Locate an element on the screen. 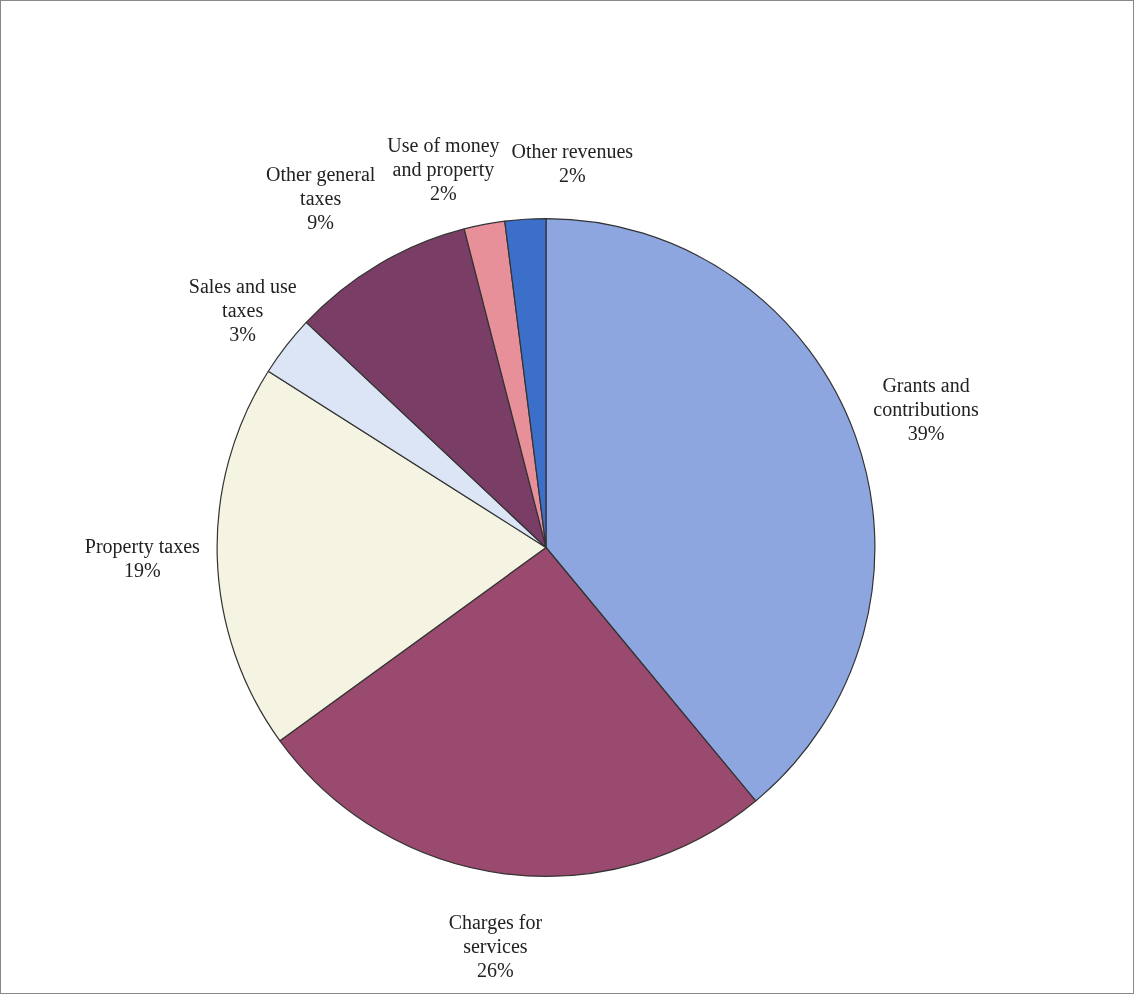 This screenshot has width=1134, height=994. data-label: 19% is located at coordinates (142, 570).